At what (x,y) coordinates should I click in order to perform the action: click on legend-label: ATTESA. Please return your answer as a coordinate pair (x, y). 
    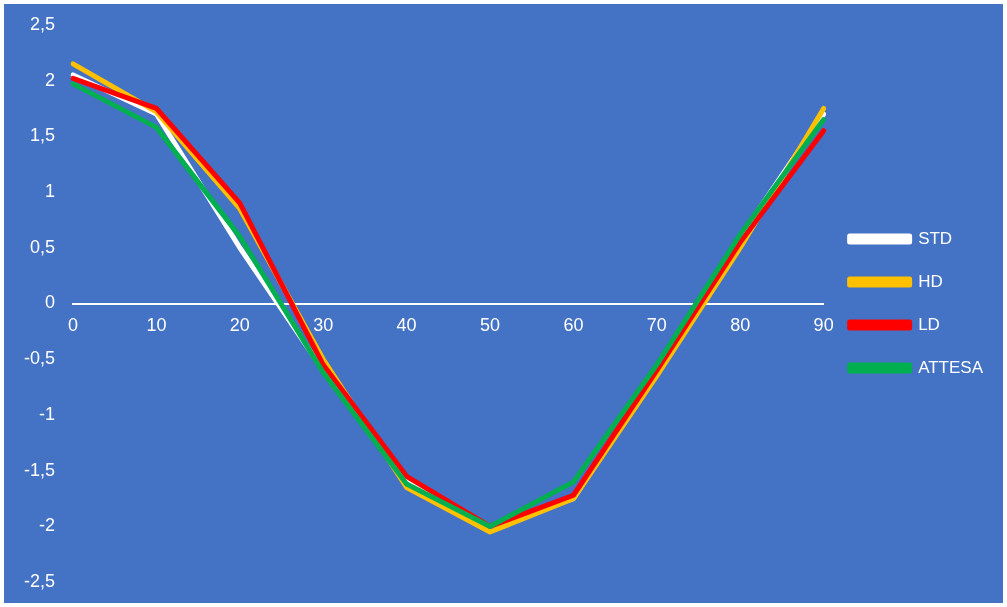
    Looking at the image, I should click on (951, 367).